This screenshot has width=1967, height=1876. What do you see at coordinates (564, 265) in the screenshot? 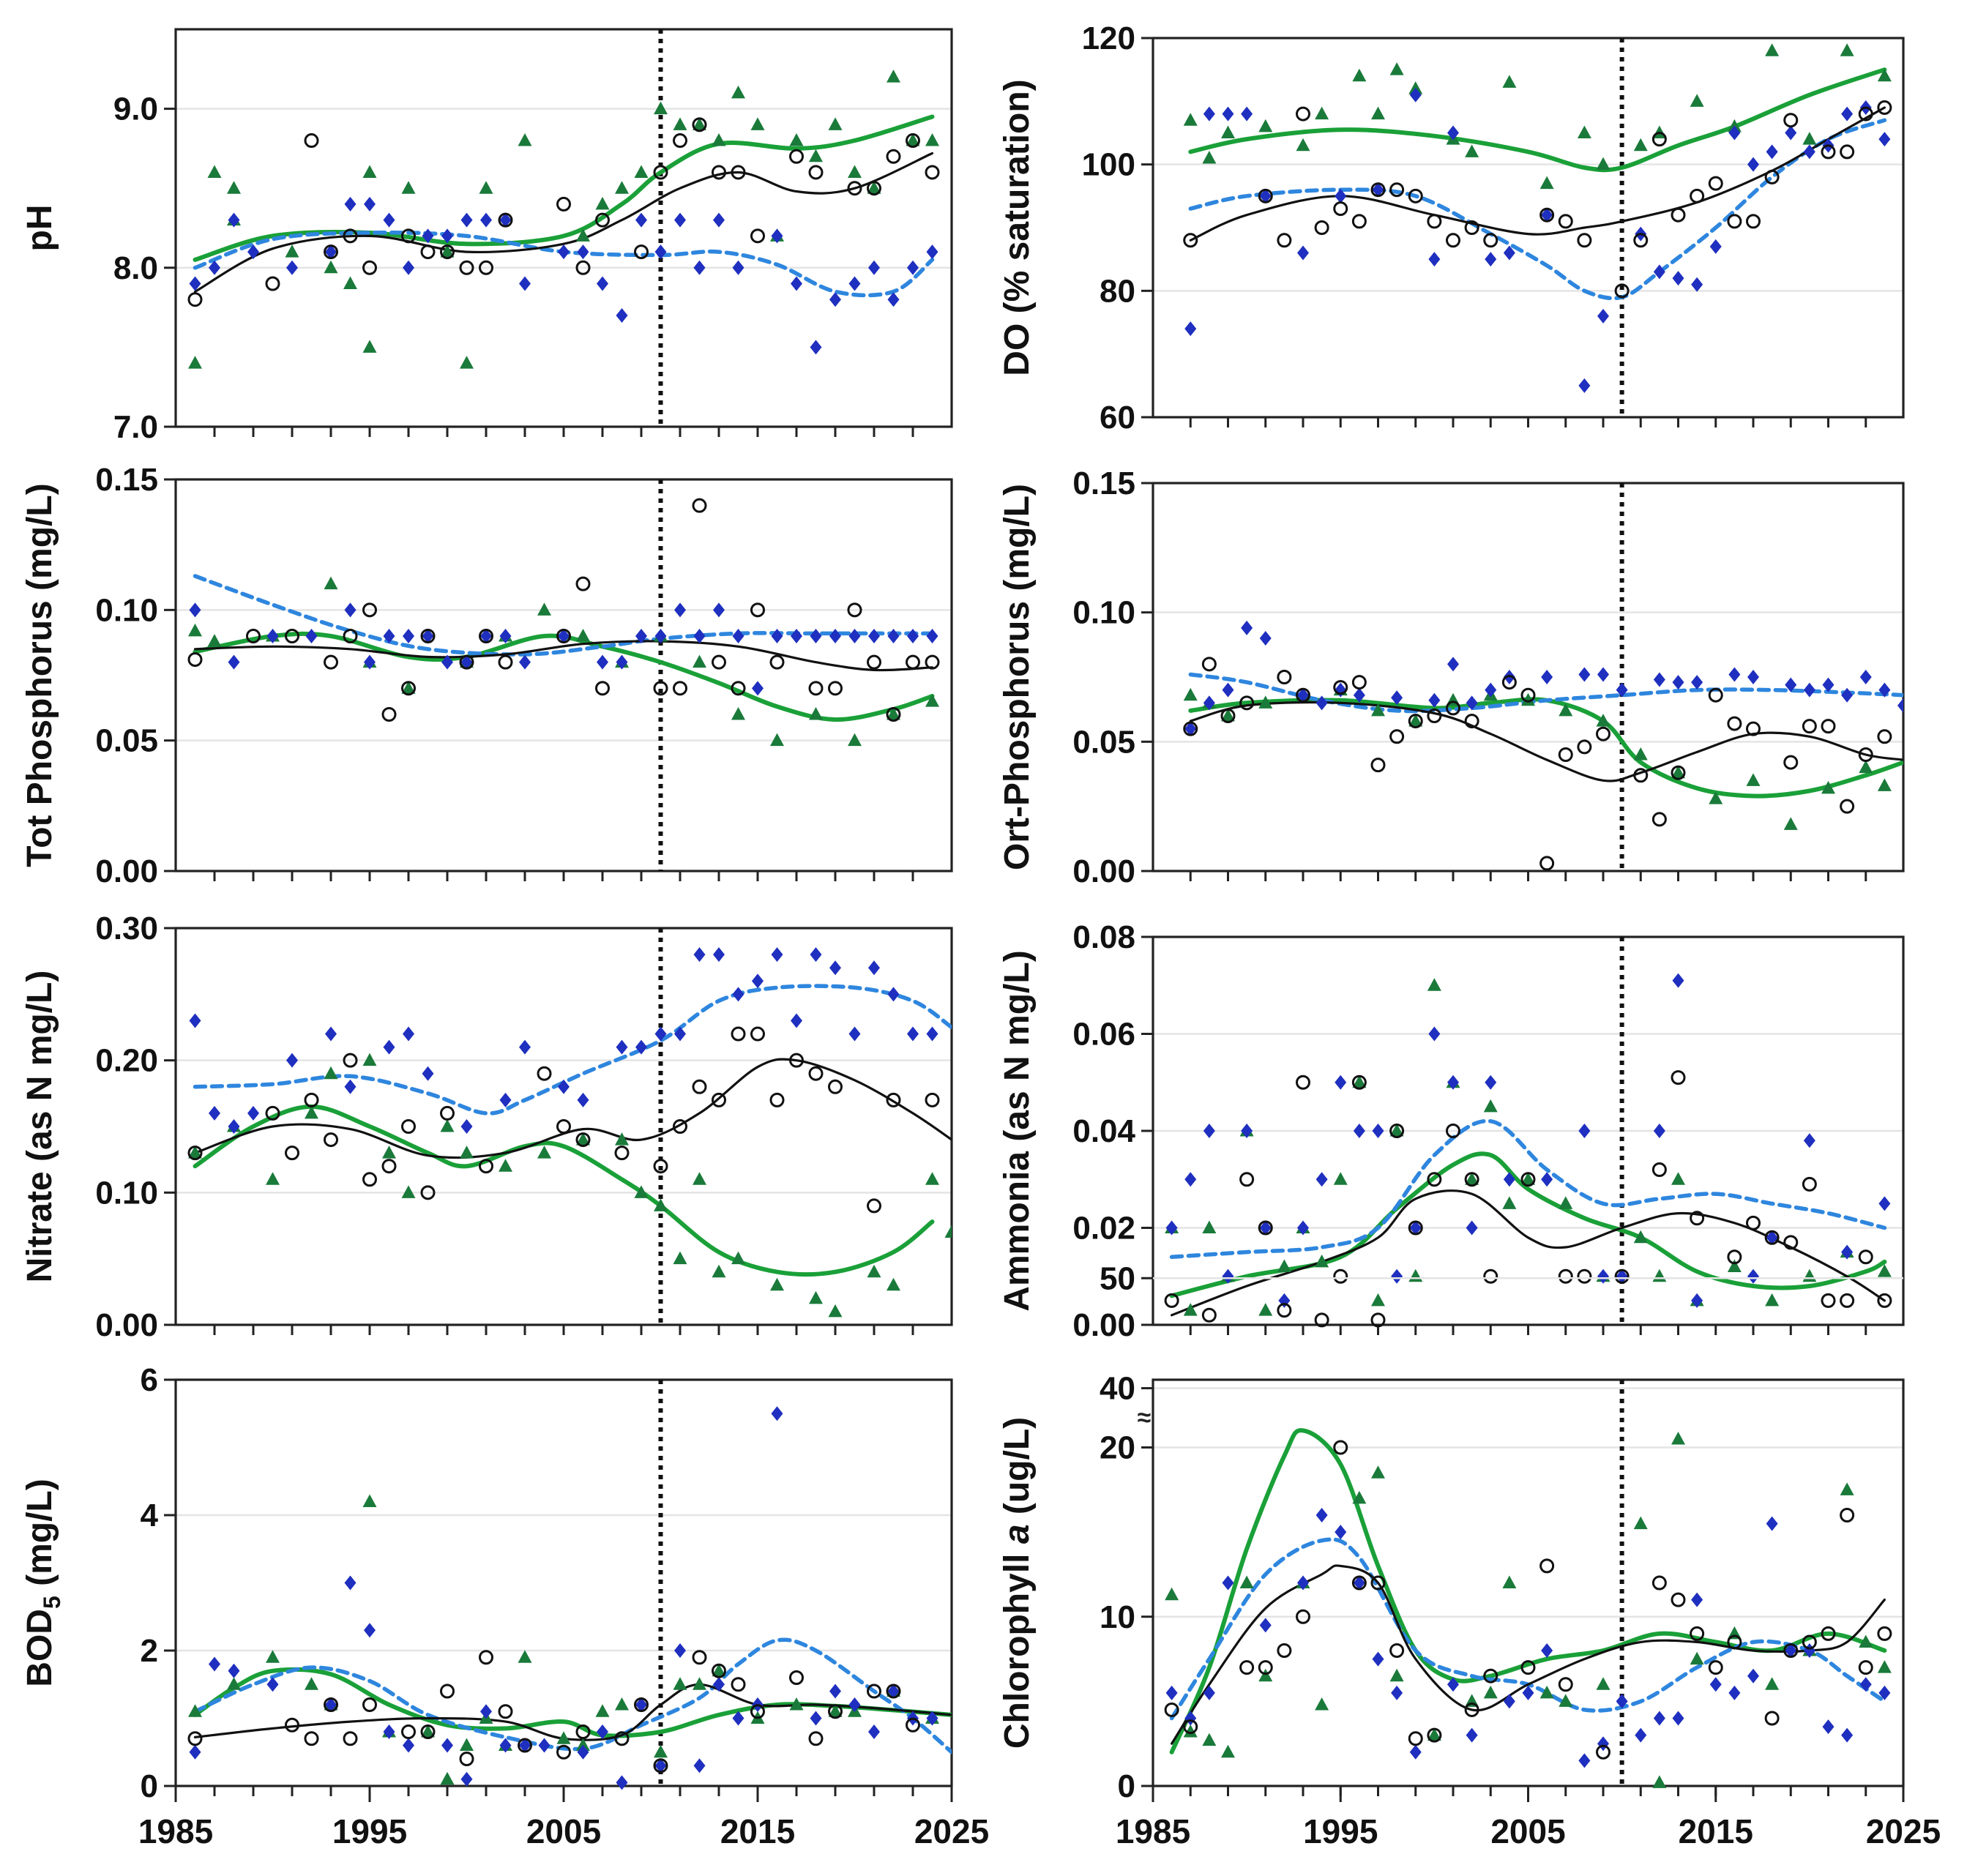
I see `trend-blue-line` at bounding box center [564, 265].